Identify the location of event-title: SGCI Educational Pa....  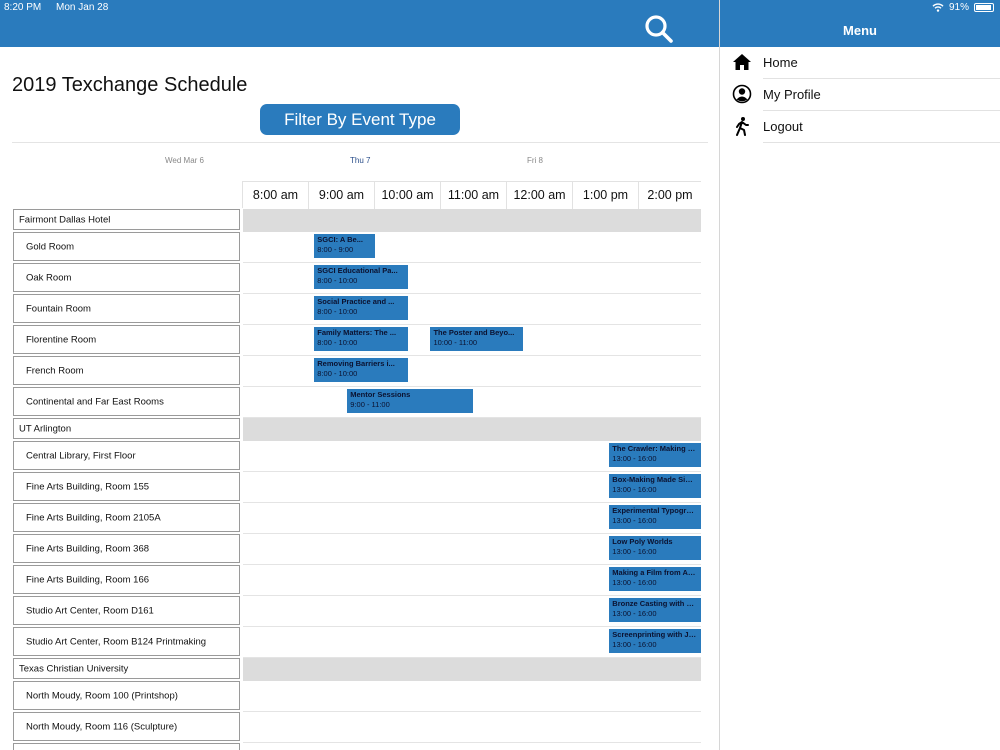
(357, 270).